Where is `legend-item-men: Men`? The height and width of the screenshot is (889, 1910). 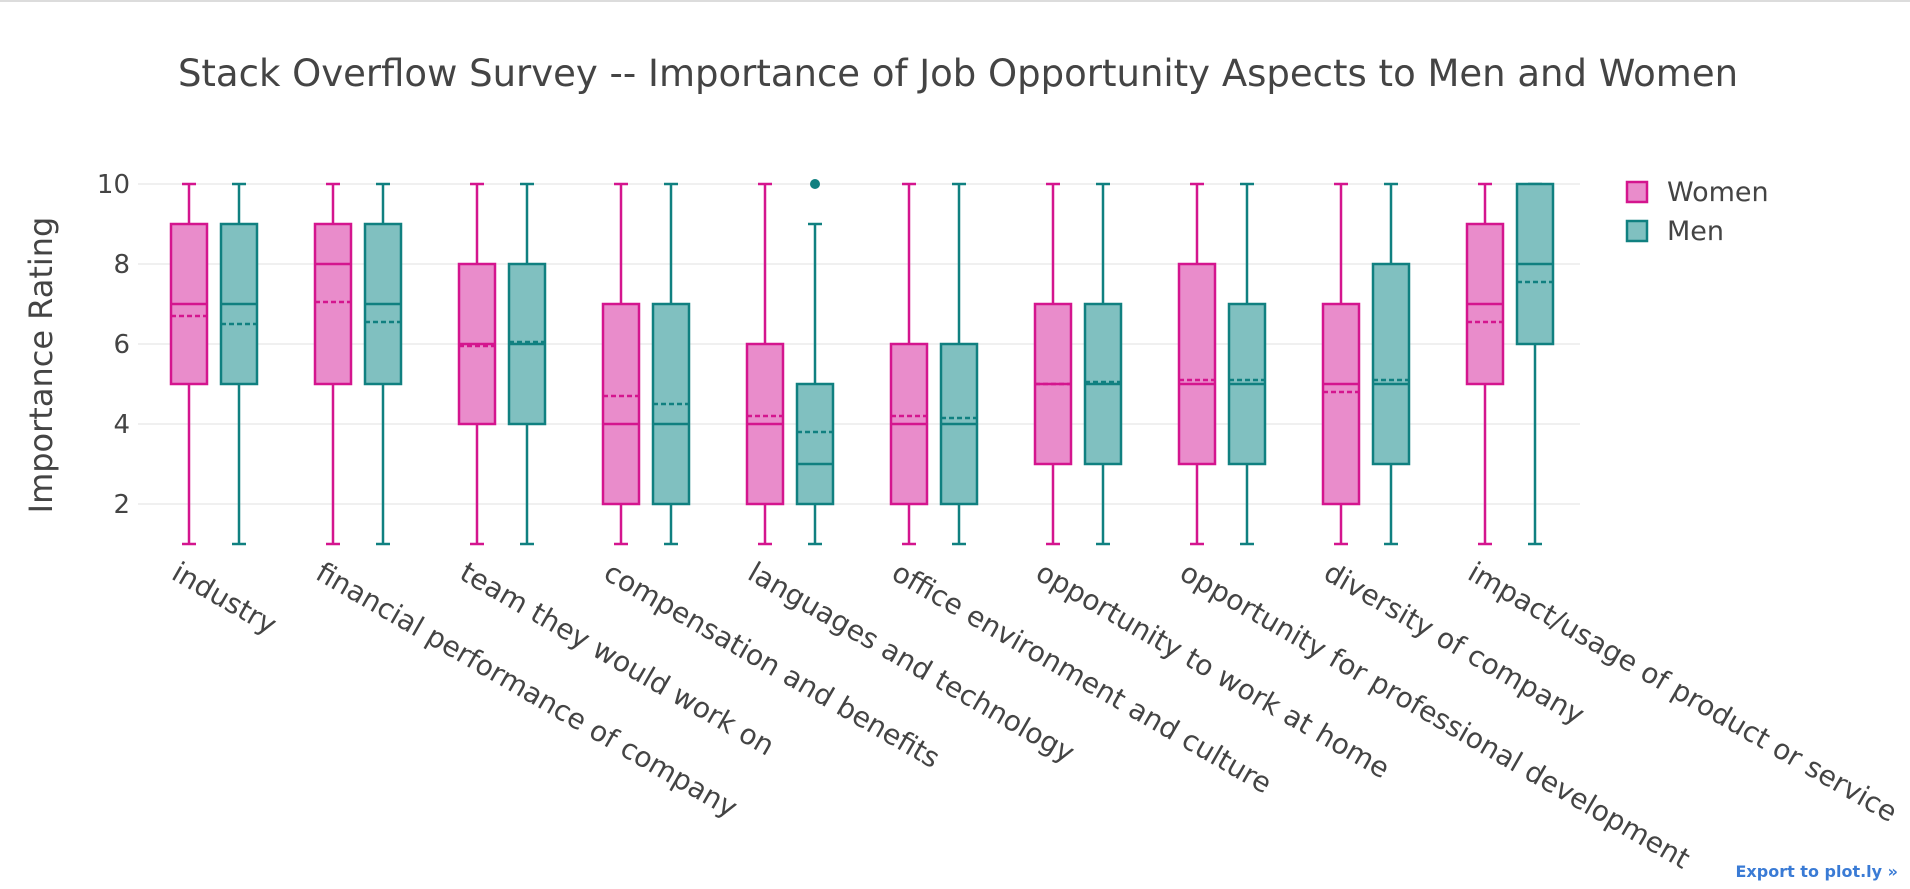
legend-item-men: Men is located at coordinates (1674, 231).